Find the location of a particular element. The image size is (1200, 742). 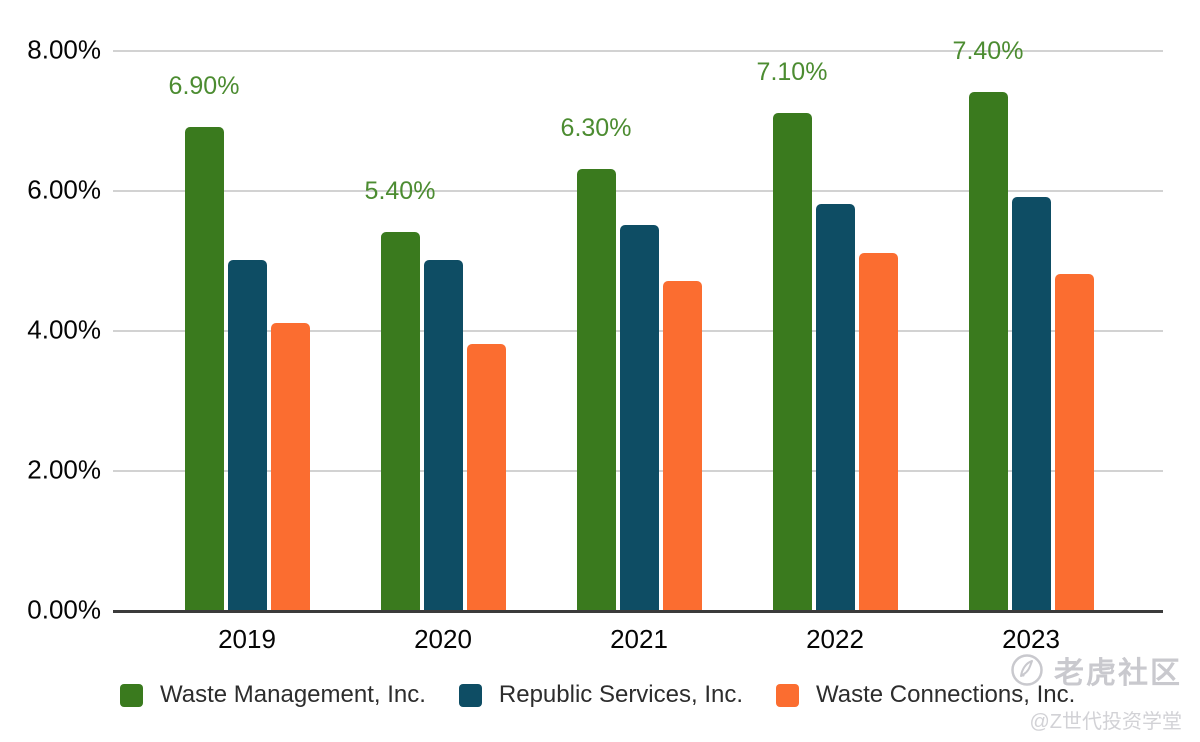

bar-group-2022: 7.10% 2022 is located at coordinates (835, 352).